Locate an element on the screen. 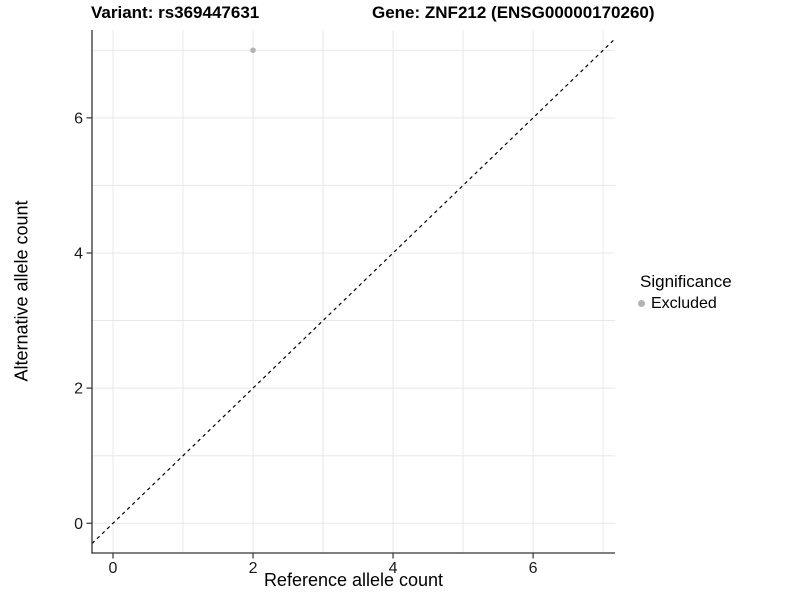 Image resolution: width=800 pixels, height=600 pixels. plot-title-gene: Gene: ZNF212 (ENSG00000170260) is located at coordinates (513, 12).